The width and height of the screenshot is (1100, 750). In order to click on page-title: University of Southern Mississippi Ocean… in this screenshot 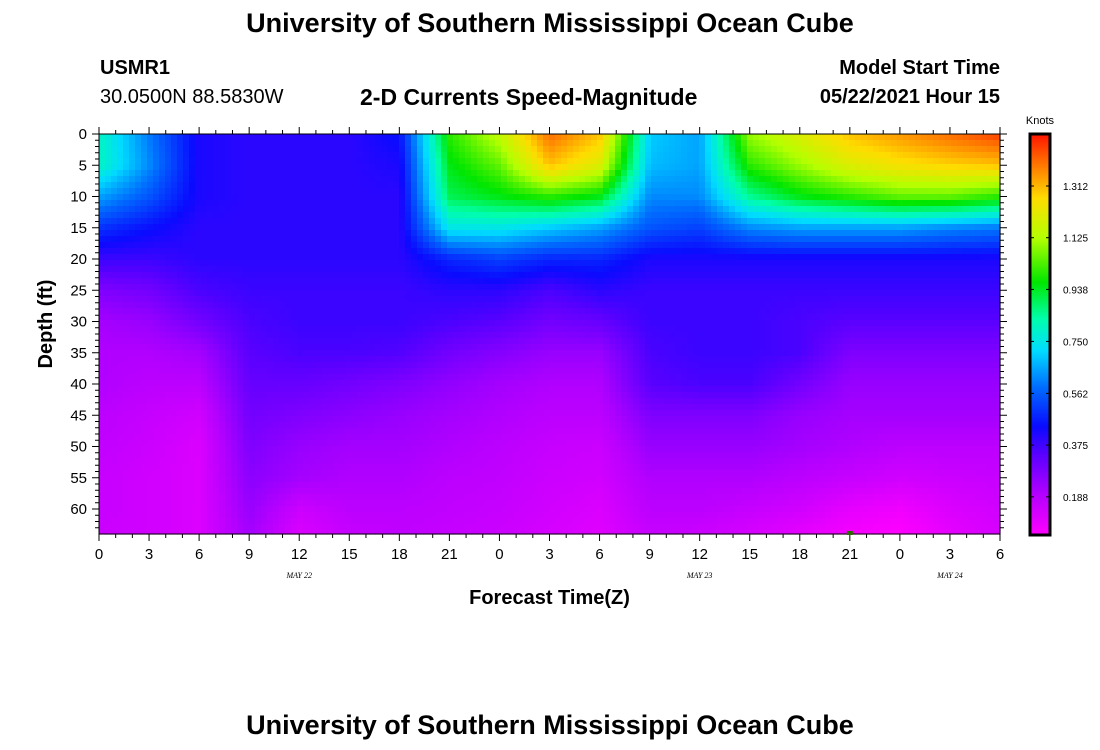, I will do `click(550, 23)`.